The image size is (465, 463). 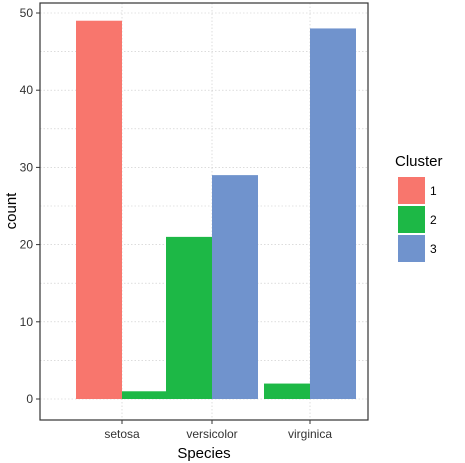 What do you see at coordinates (203, 453) in the screenshot?
I see `x-axis-title: Species` at bounding box center [203, 453].